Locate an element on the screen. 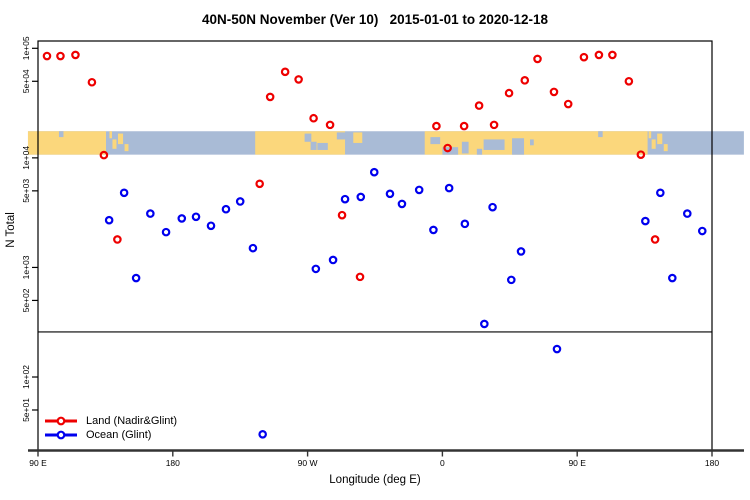 The width and height of the screenshot is (750, 500). y-tick-label: 5e+04 is located at coordinates (26, 81).